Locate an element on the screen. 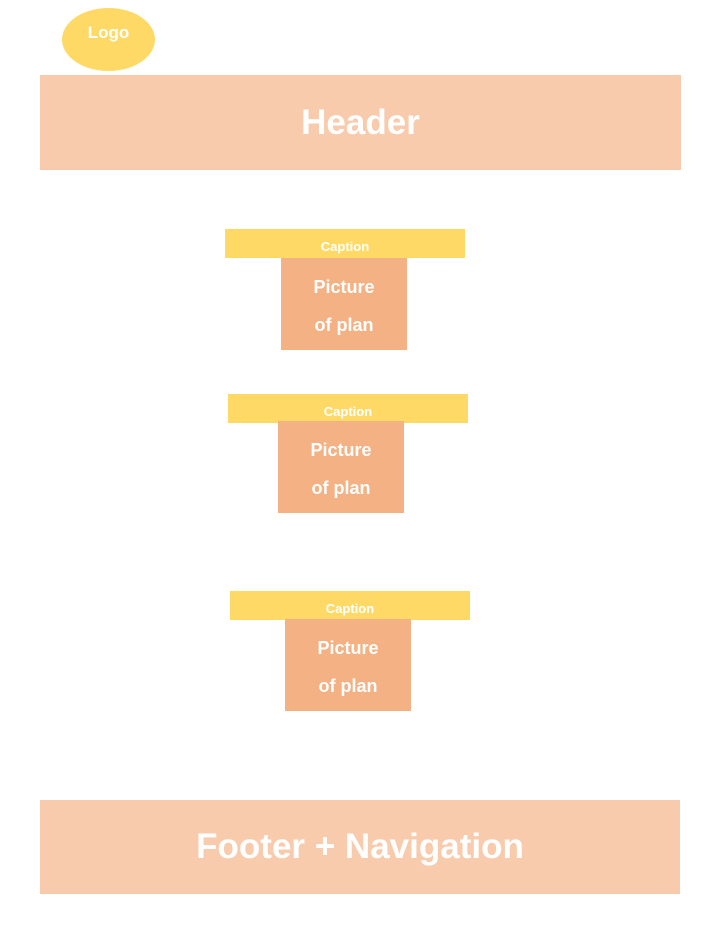 The height and width of the screenshot is (936, 719). logo: Logo is located at coordinates (108, 39).